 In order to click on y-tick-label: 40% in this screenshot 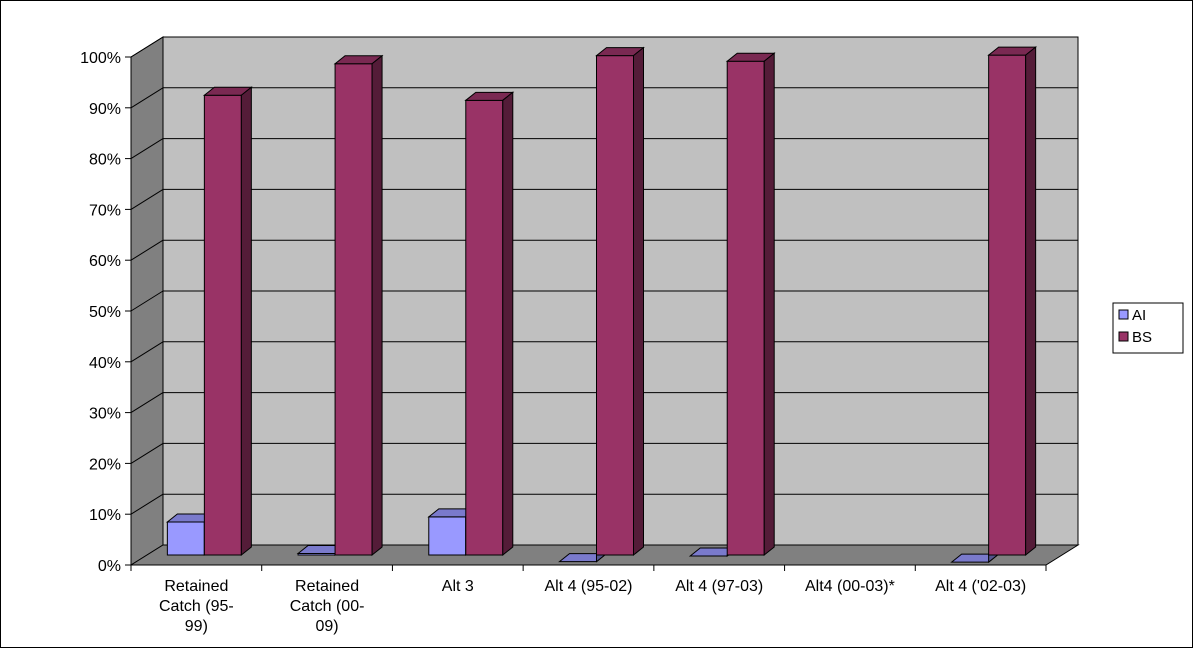, I will do `click(105, 363)`.